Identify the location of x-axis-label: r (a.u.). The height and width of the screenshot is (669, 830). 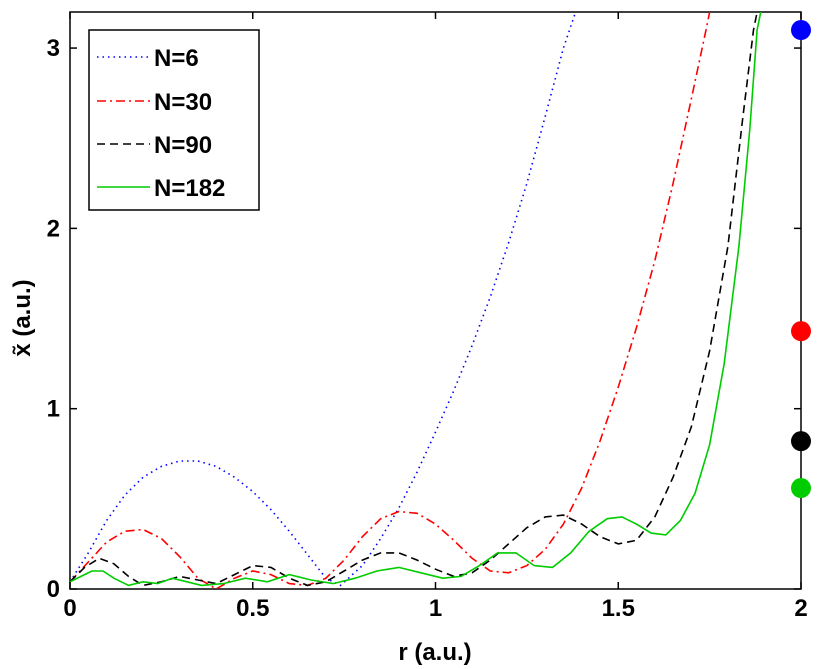
(434, 652).